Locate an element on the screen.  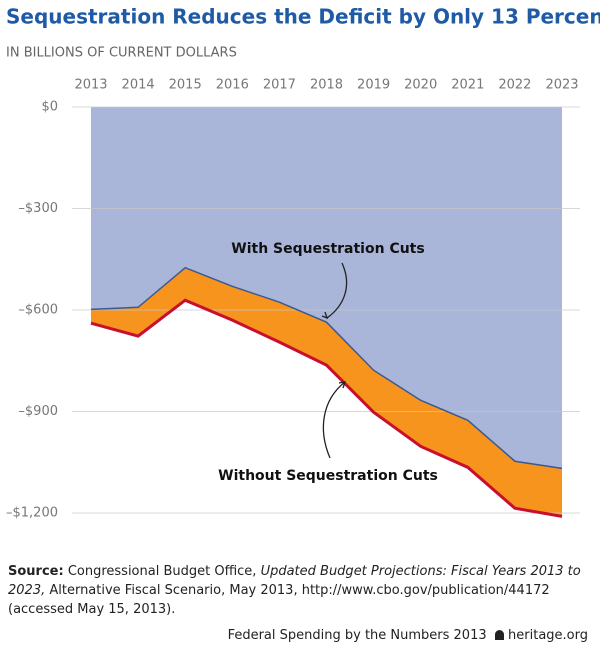
series-label: Without Sequestration Cuts is located at coordinates (328, 476).